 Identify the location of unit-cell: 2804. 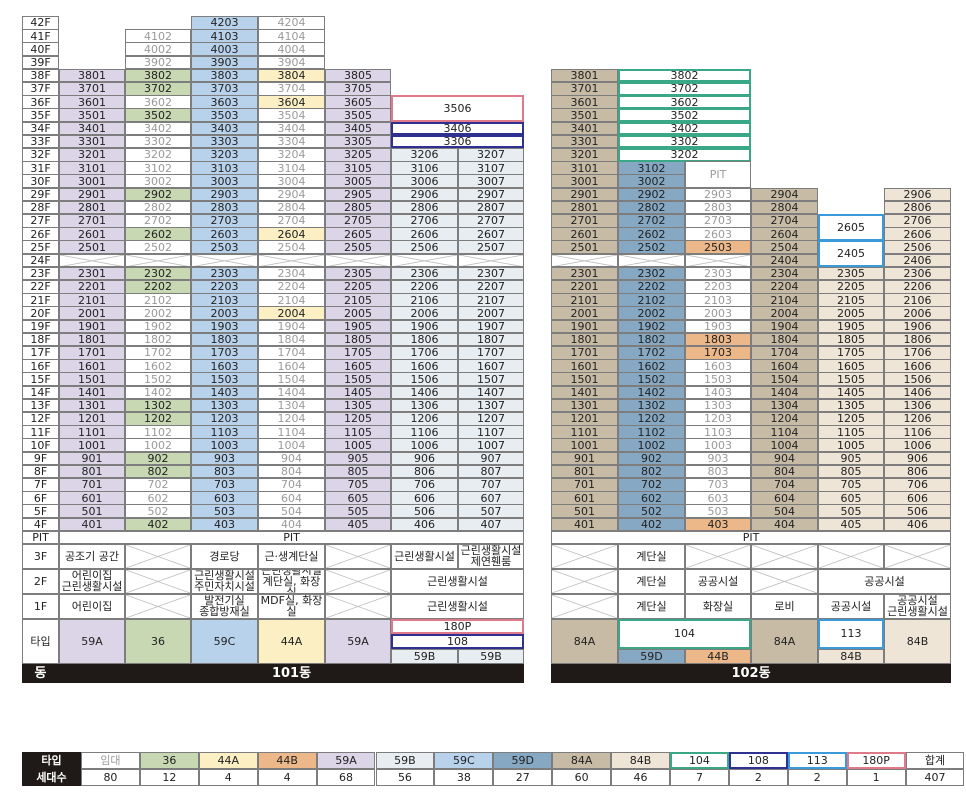
(291, 207).